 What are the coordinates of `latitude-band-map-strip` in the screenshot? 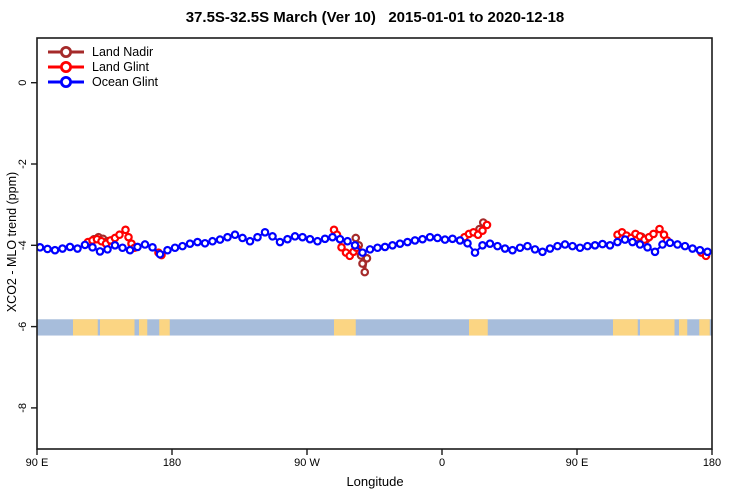 It's located at (374, 327).